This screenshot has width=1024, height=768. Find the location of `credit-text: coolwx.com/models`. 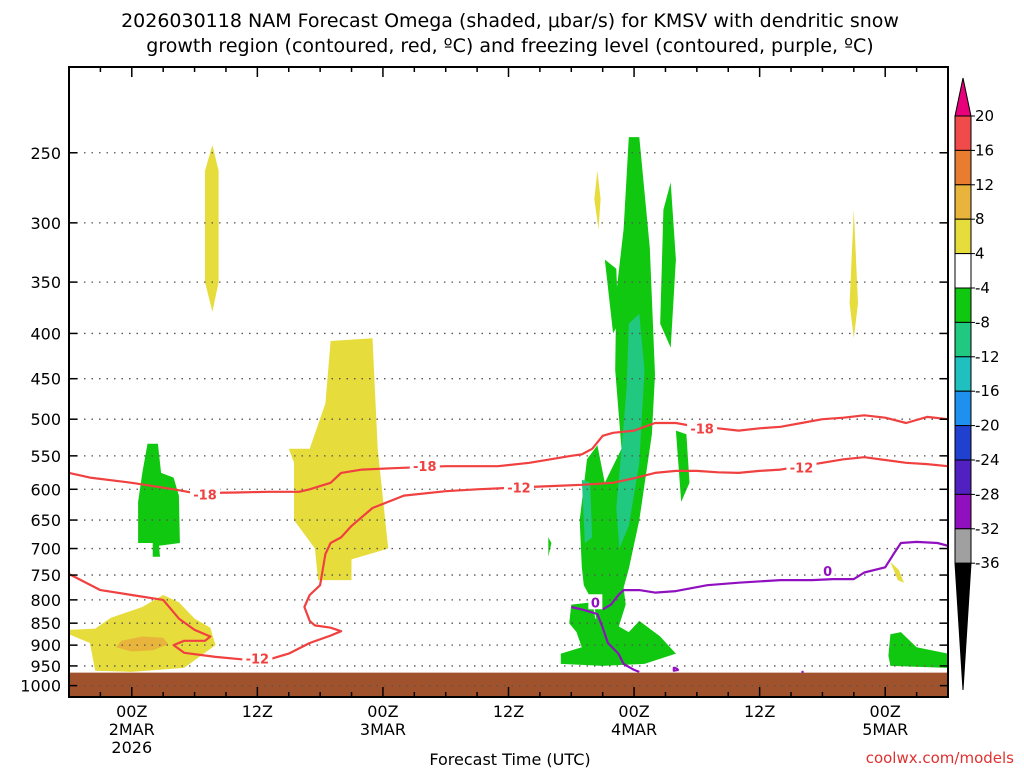

credit-text: coolwx.com/models is located at coordinates (940, 758).